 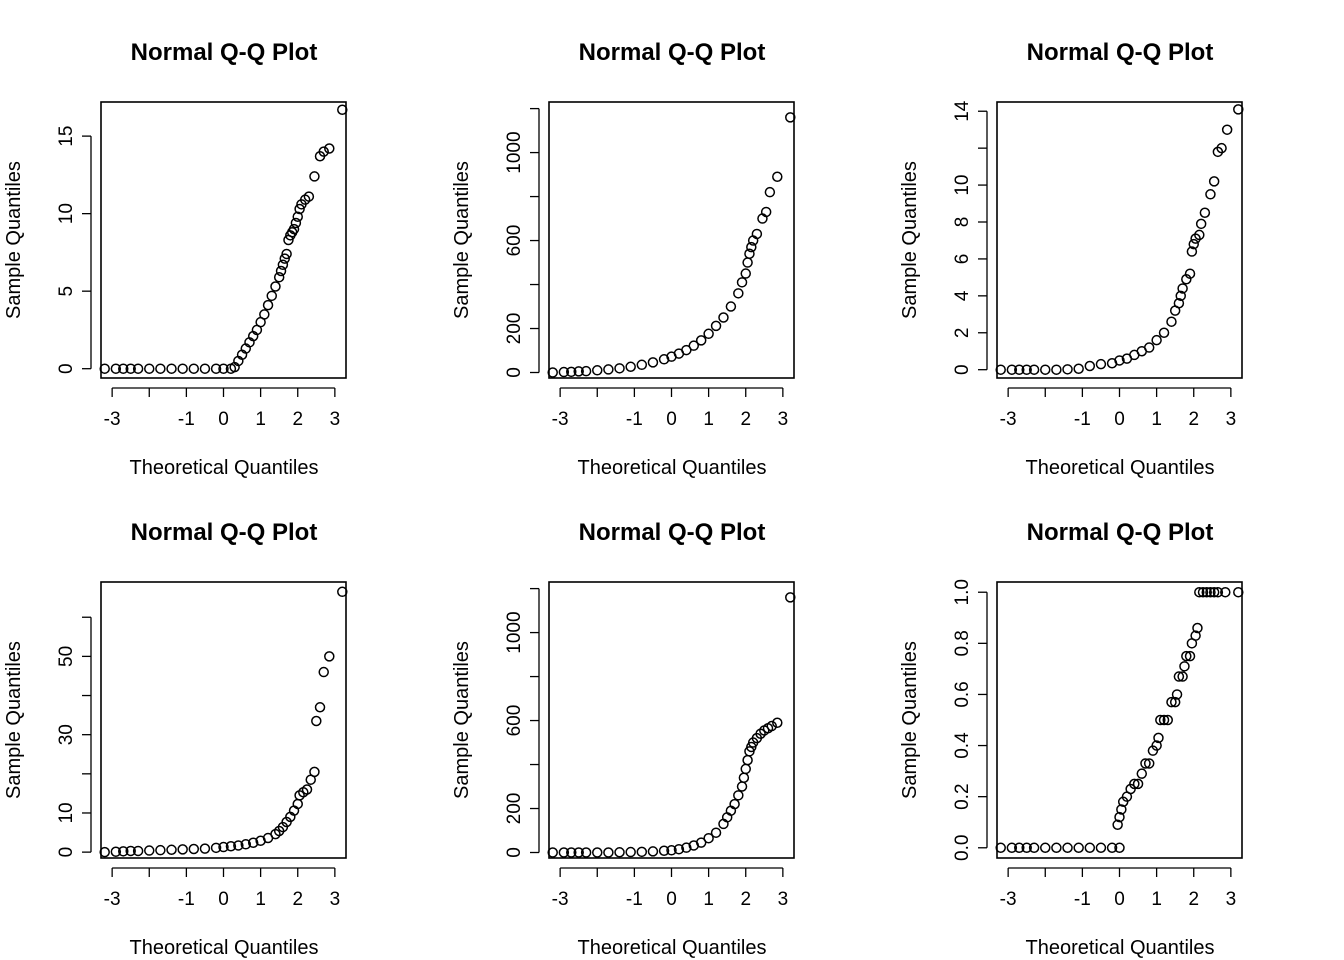 What do you see at coordinates (962, 592) in the screenshot?
I see `y-tick-label: 1.0` at bounding box center [962, 592].